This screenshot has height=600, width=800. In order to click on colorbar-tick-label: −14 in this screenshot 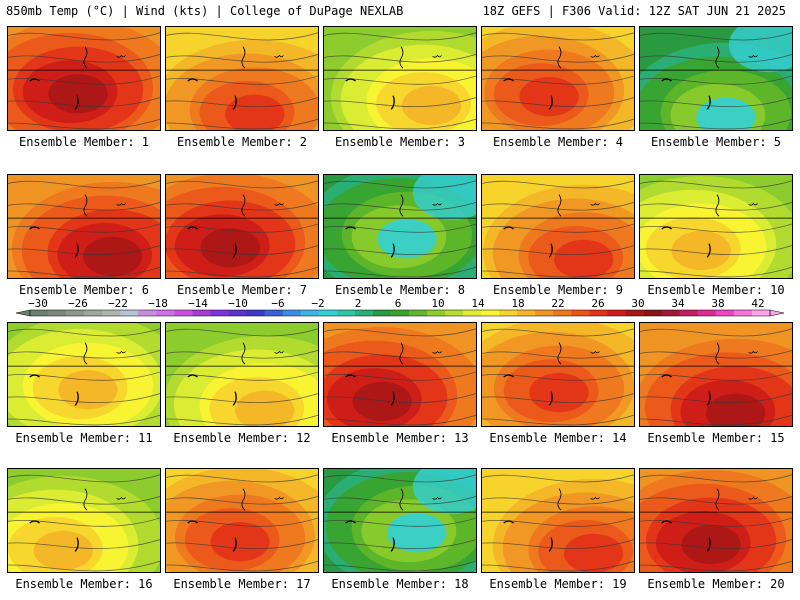, I will do `click(198, 303)`.